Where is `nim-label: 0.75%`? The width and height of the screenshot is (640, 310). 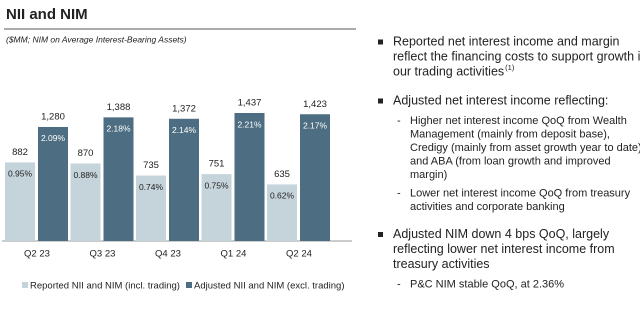
nim-label: 0.75% is located at coordinates (216, 185).